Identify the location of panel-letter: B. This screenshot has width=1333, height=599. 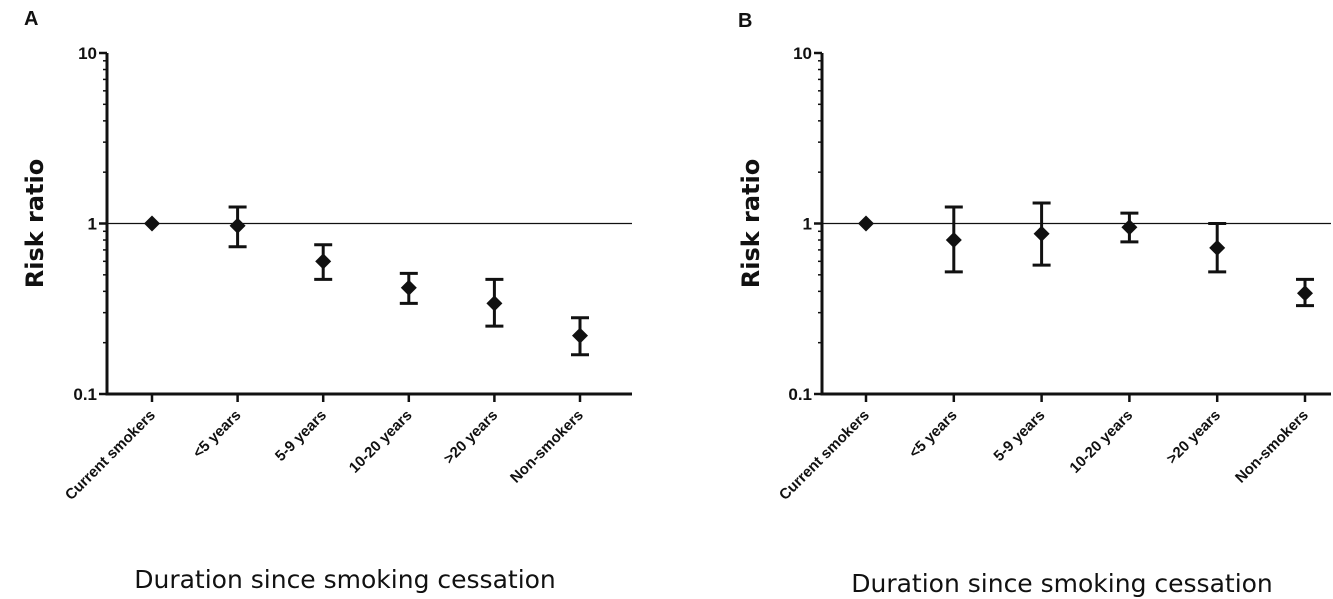
(745, 21).